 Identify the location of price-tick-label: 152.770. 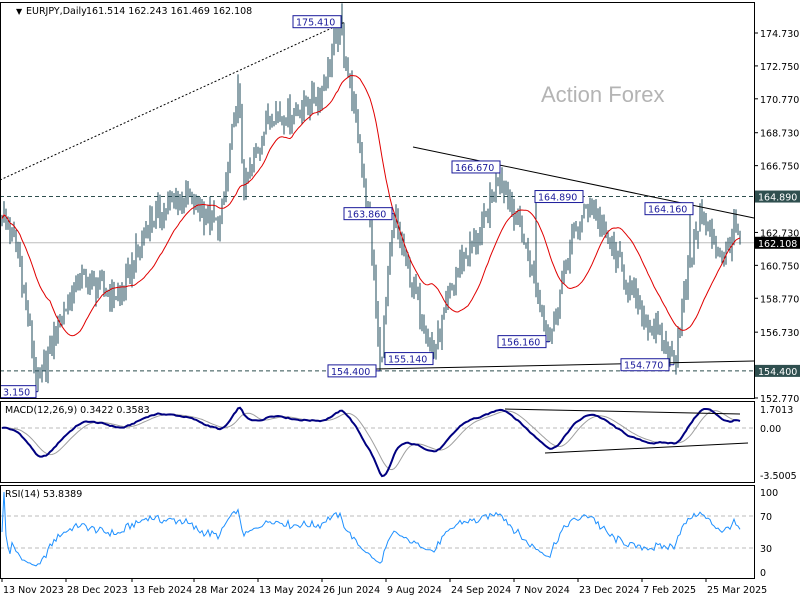
(779, 399).